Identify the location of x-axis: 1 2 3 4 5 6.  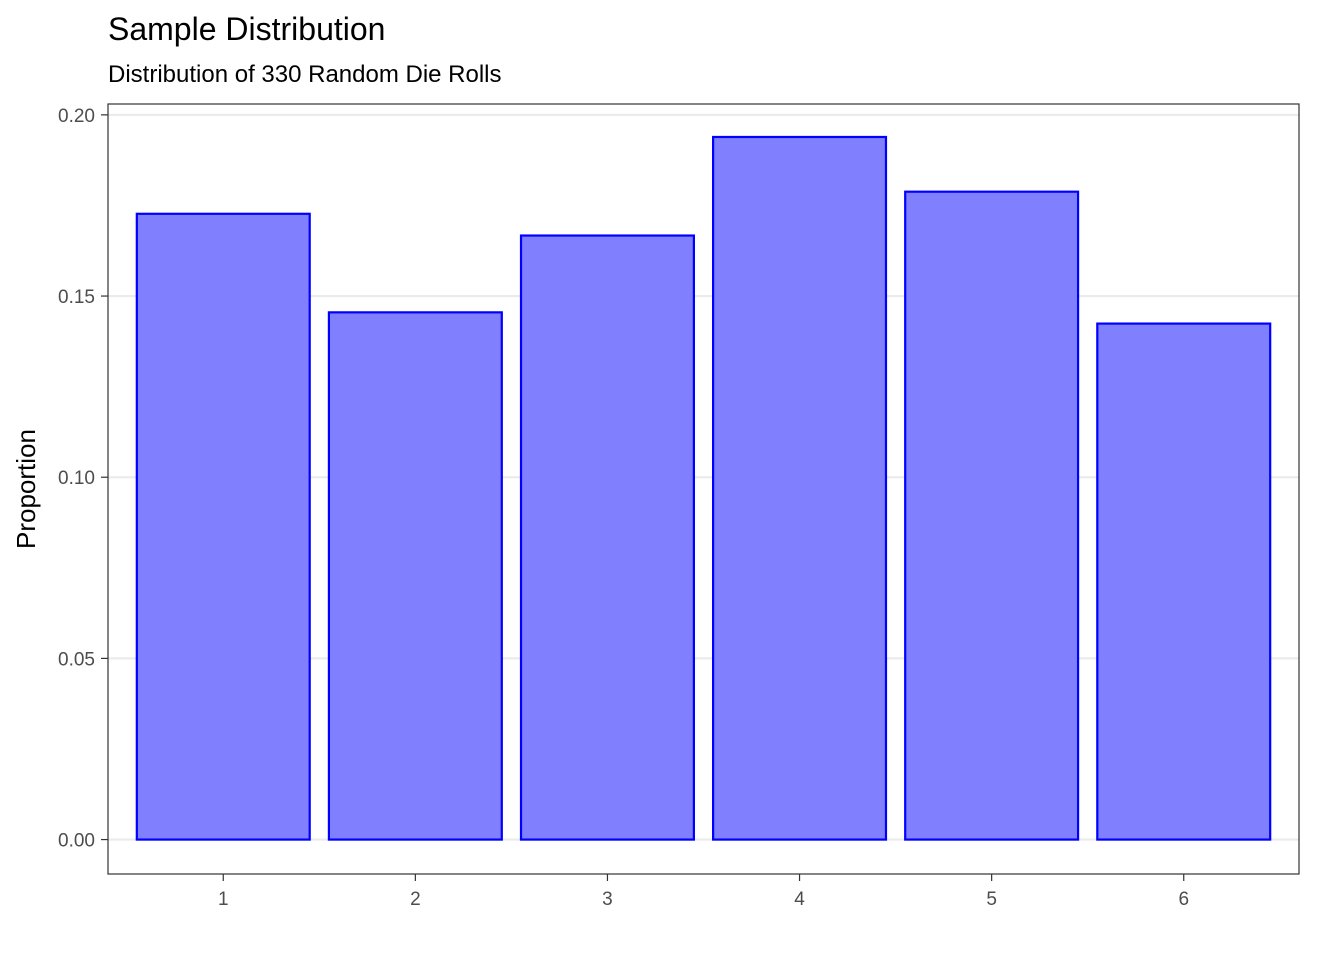
(703, 892).